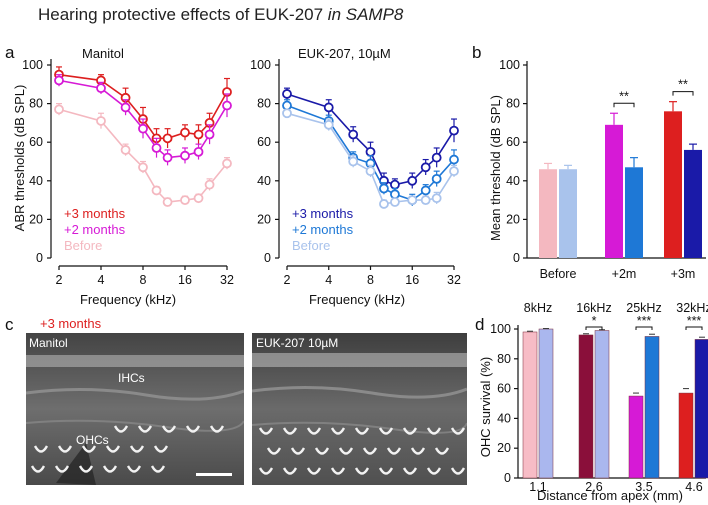 This screenshot has width=708, height=505. I want to click on y-axis-label-mean: Mean threshold (dB SPL), so click(495, 168).